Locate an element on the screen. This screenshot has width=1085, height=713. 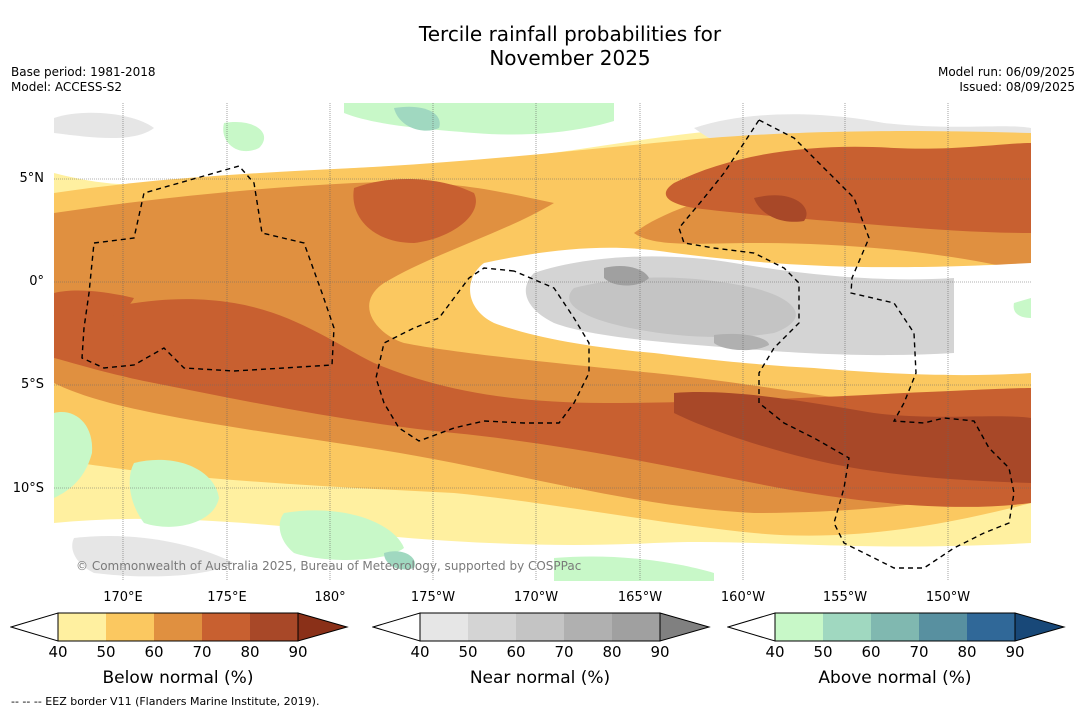
colorbar-near-tick: 70 is located at coordinates (564, 652).